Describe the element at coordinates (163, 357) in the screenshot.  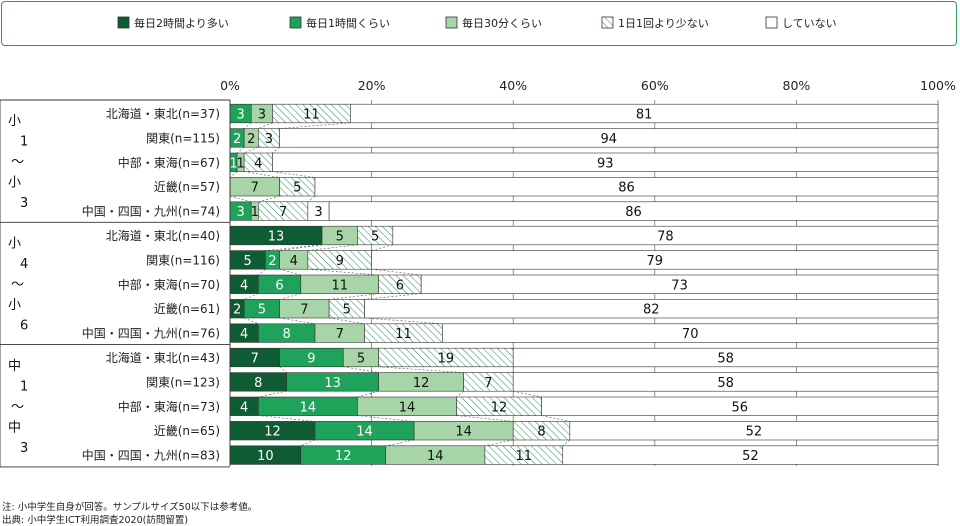
I see `category-label: 北海道・東北(n=43)` at that location.